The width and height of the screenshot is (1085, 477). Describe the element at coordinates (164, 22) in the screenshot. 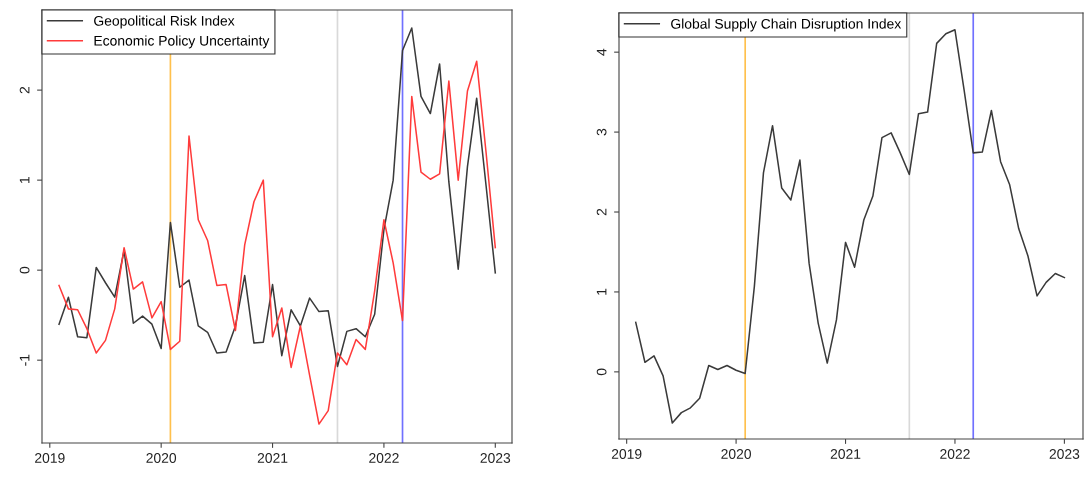

I see `legend-label: Geopolitical Risk Index` at that location.